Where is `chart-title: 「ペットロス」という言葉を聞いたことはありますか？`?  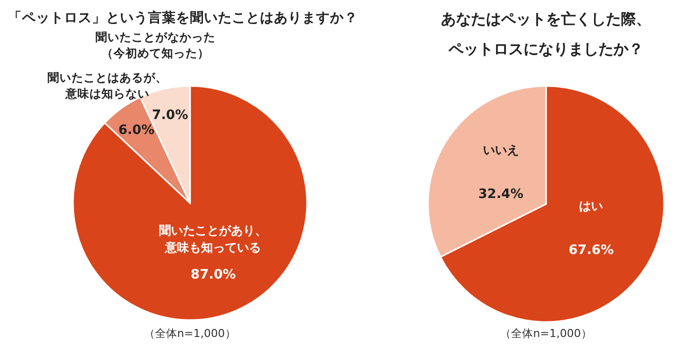 chart-title: 「ペットロス」という言葉を聞いたことはありますか？ is located at coordinates (183, 17).